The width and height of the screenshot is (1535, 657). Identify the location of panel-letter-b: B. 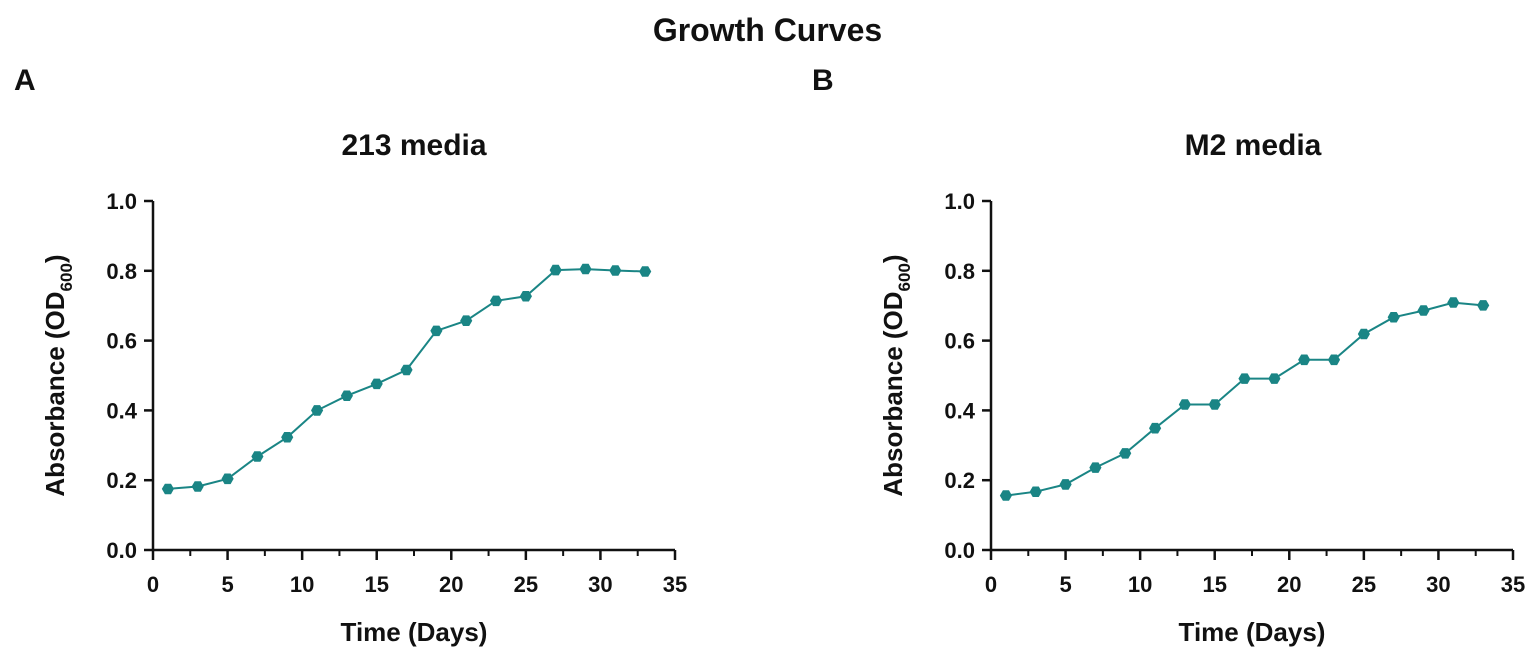
(823, 80).